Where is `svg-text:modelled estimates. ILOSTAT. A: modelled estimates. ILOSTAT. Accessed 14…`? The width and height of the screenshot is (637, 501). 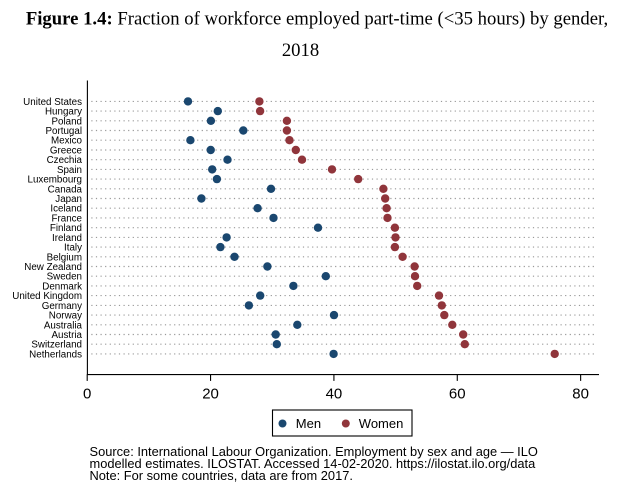
svg-text:modelled estimates. ILOSTAT. A: modelled estimates. ILOSTAT. Accessed 14… is located at coordinates (313, 463).